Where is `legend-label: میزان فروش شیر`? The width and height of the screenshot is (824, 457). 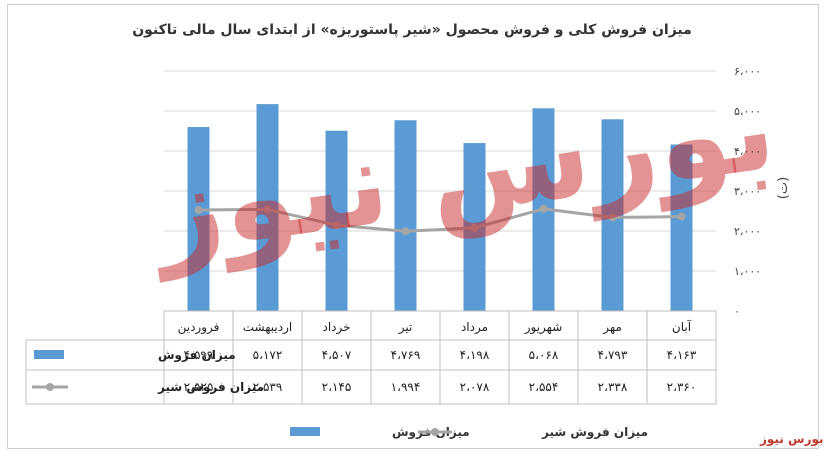
legend-label: میزان فروش شیر is located at coordinates (594, 432).